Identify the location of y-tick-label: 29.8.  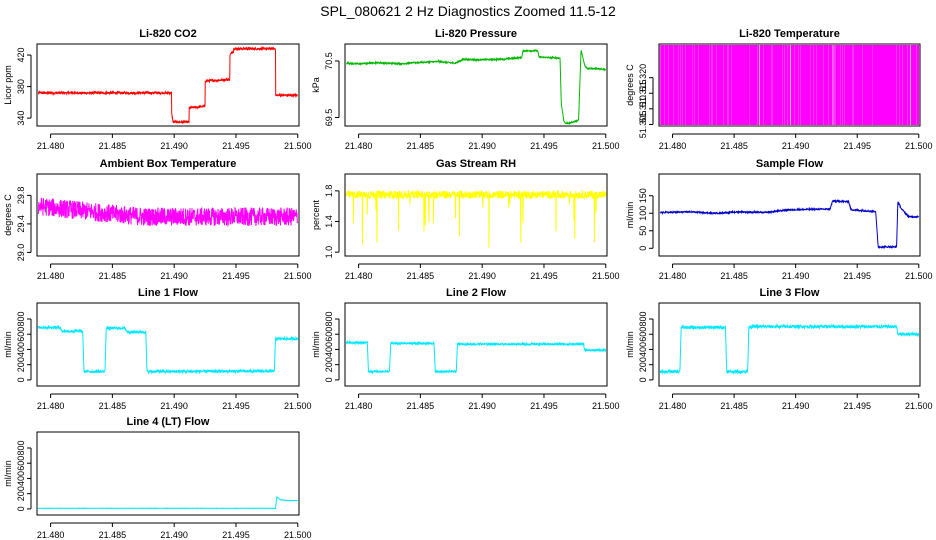
(21, 196).